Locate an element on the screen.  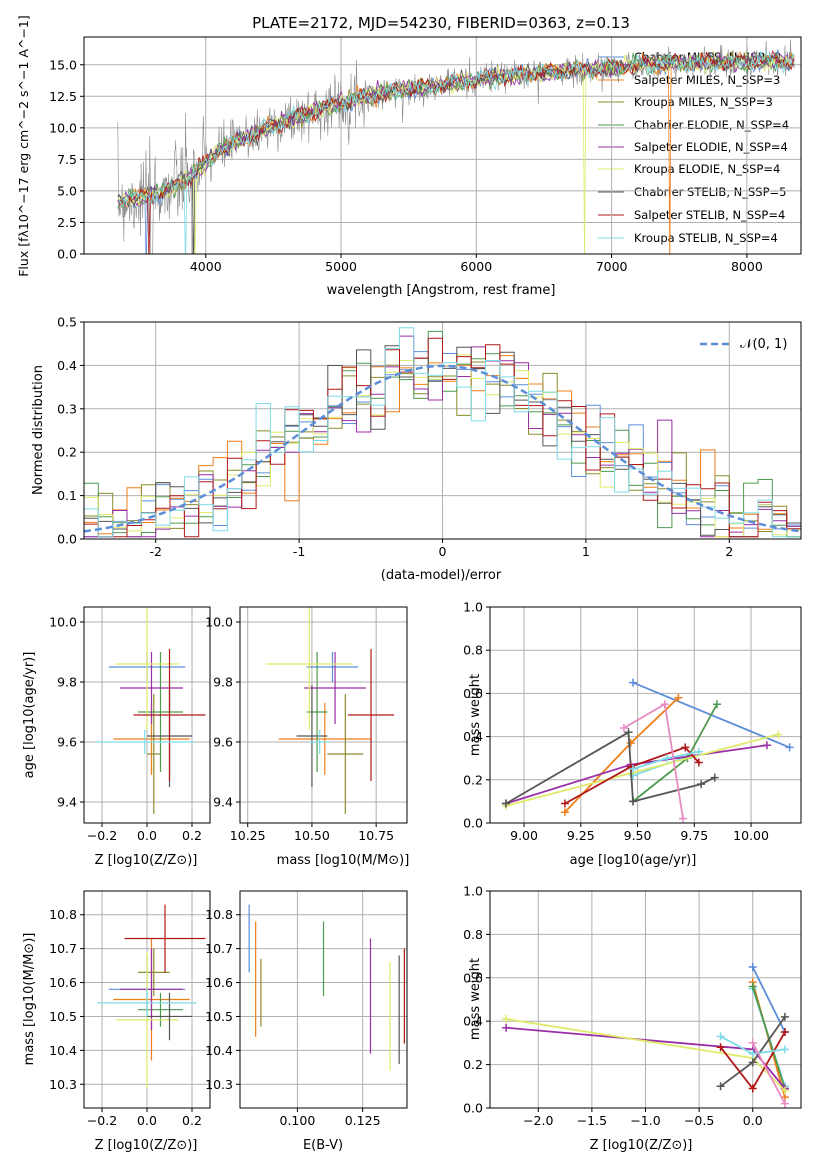
panel-4: 9.00 9.25 9.50 9.75 10.00 0.0 0.2 0.4 0.6 0.8 1.0 is located at coordinates (632, 721).